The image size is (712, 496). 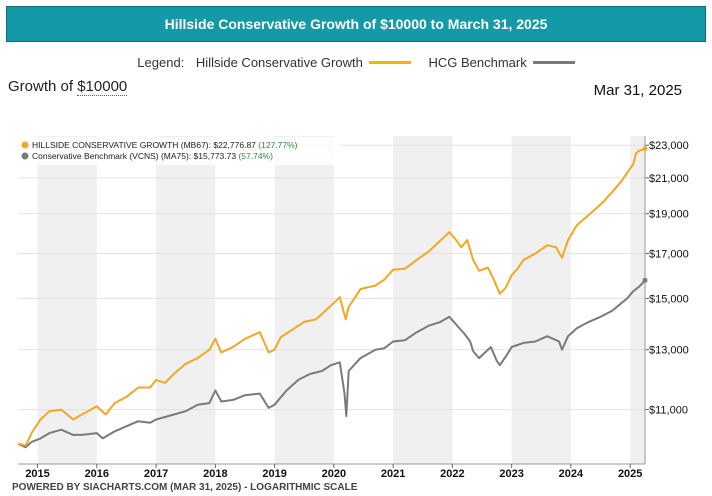 I want to click on x-tick-label: 2019, so click(x=274, y=474).